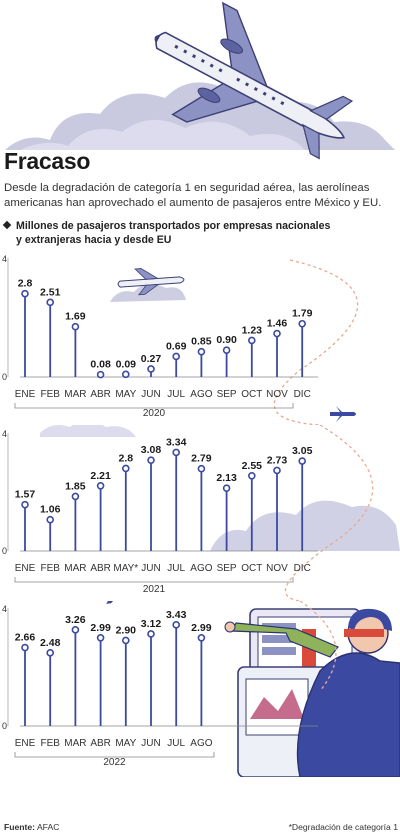 The width and height of the screenshot is (400, 837). Describe the element at coordinates (302, 451) in the screenshot. I see `data-label: 3.05` at that location.